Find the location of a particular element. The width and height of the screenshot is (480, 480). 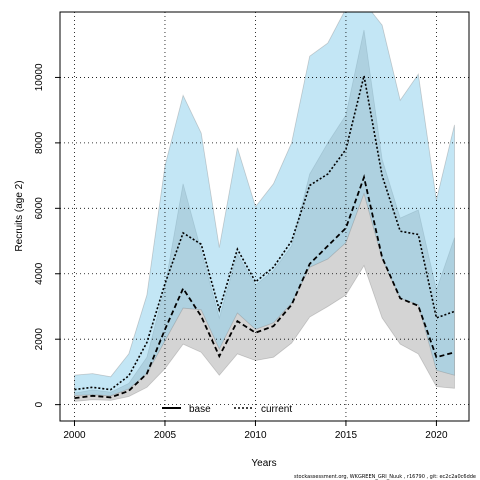

x-tick-label-2000: 2000 is located at coordinates (74, 435).